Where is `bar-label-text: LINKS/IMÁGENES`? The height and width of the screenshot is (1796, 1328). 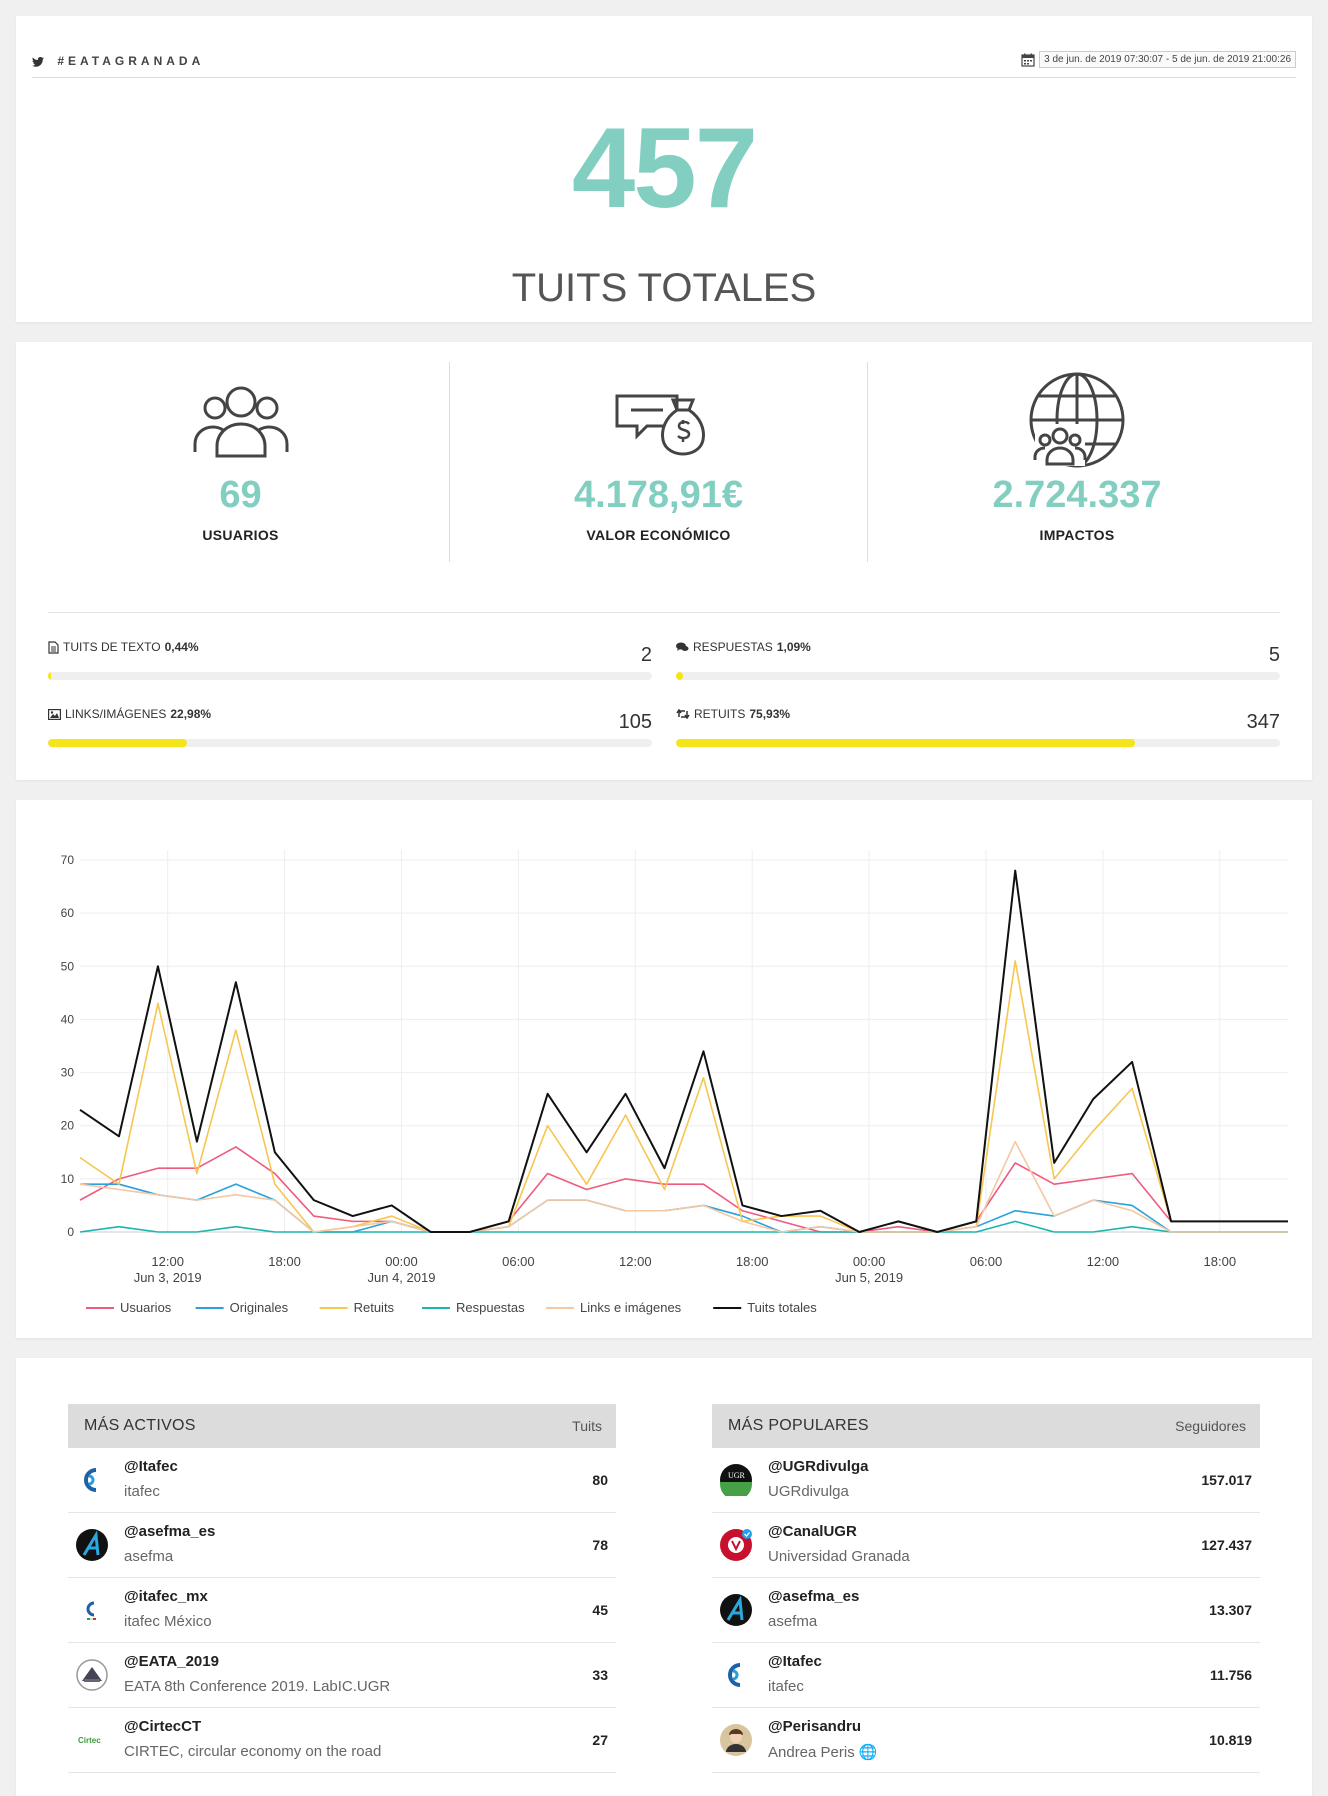
bar-label-text: LINKS/IMÁGENES is located at coordinates (116, 714).